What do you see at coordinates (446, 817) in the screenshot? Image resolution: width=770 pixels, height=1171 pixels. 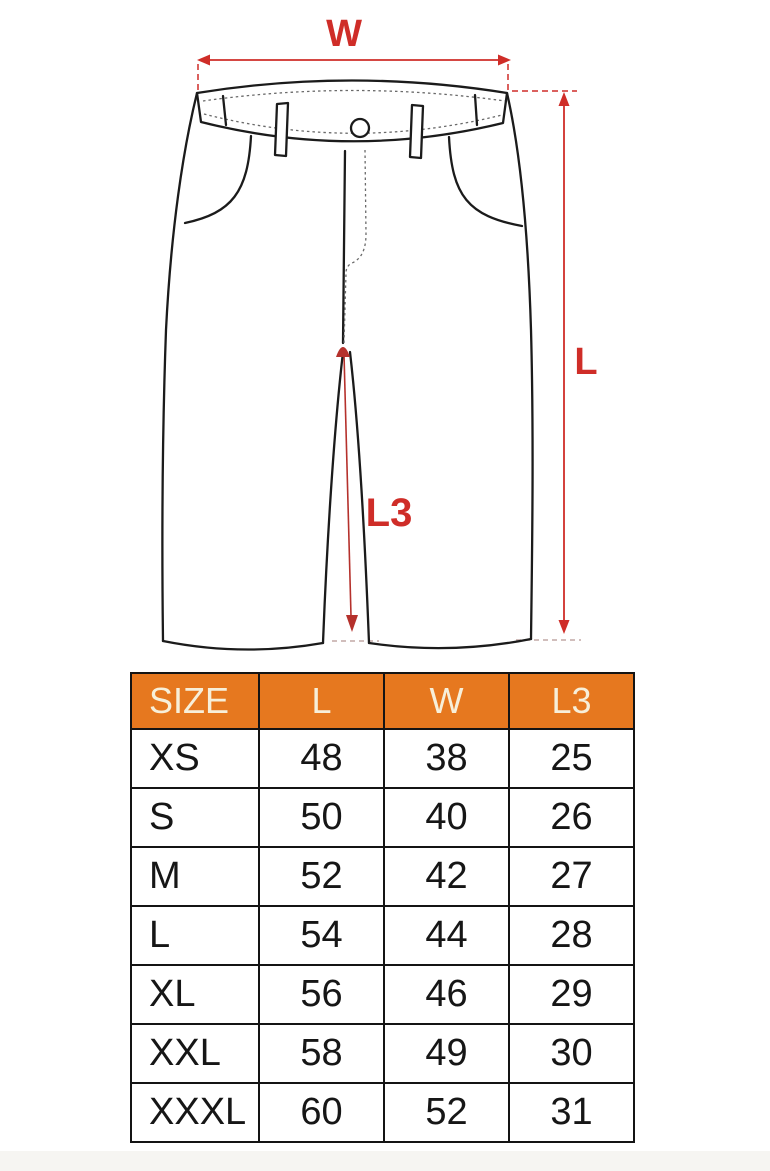 I see `value-cell-w: 40` at bounding box center [446, 817].